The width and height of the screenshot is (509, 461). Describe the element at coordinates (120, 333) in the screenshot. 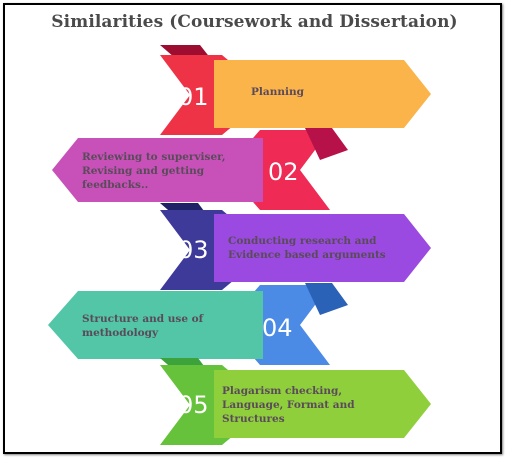

I see `step-04-label-line-2: methodology` at that location.